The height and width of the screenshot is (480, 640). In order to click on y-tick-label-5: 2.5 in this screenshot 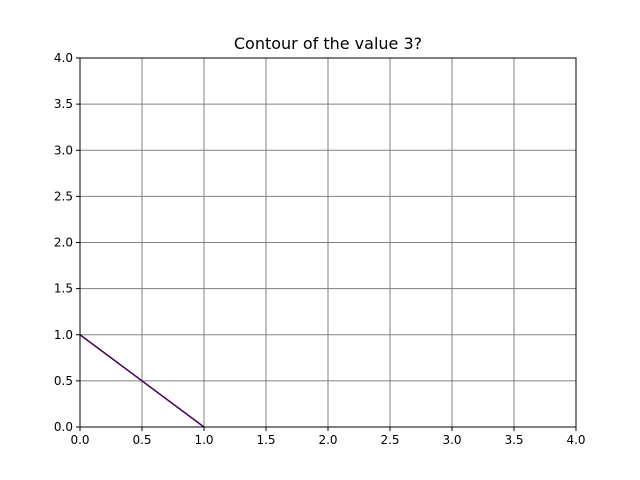, I will do `click(63, 196)`.